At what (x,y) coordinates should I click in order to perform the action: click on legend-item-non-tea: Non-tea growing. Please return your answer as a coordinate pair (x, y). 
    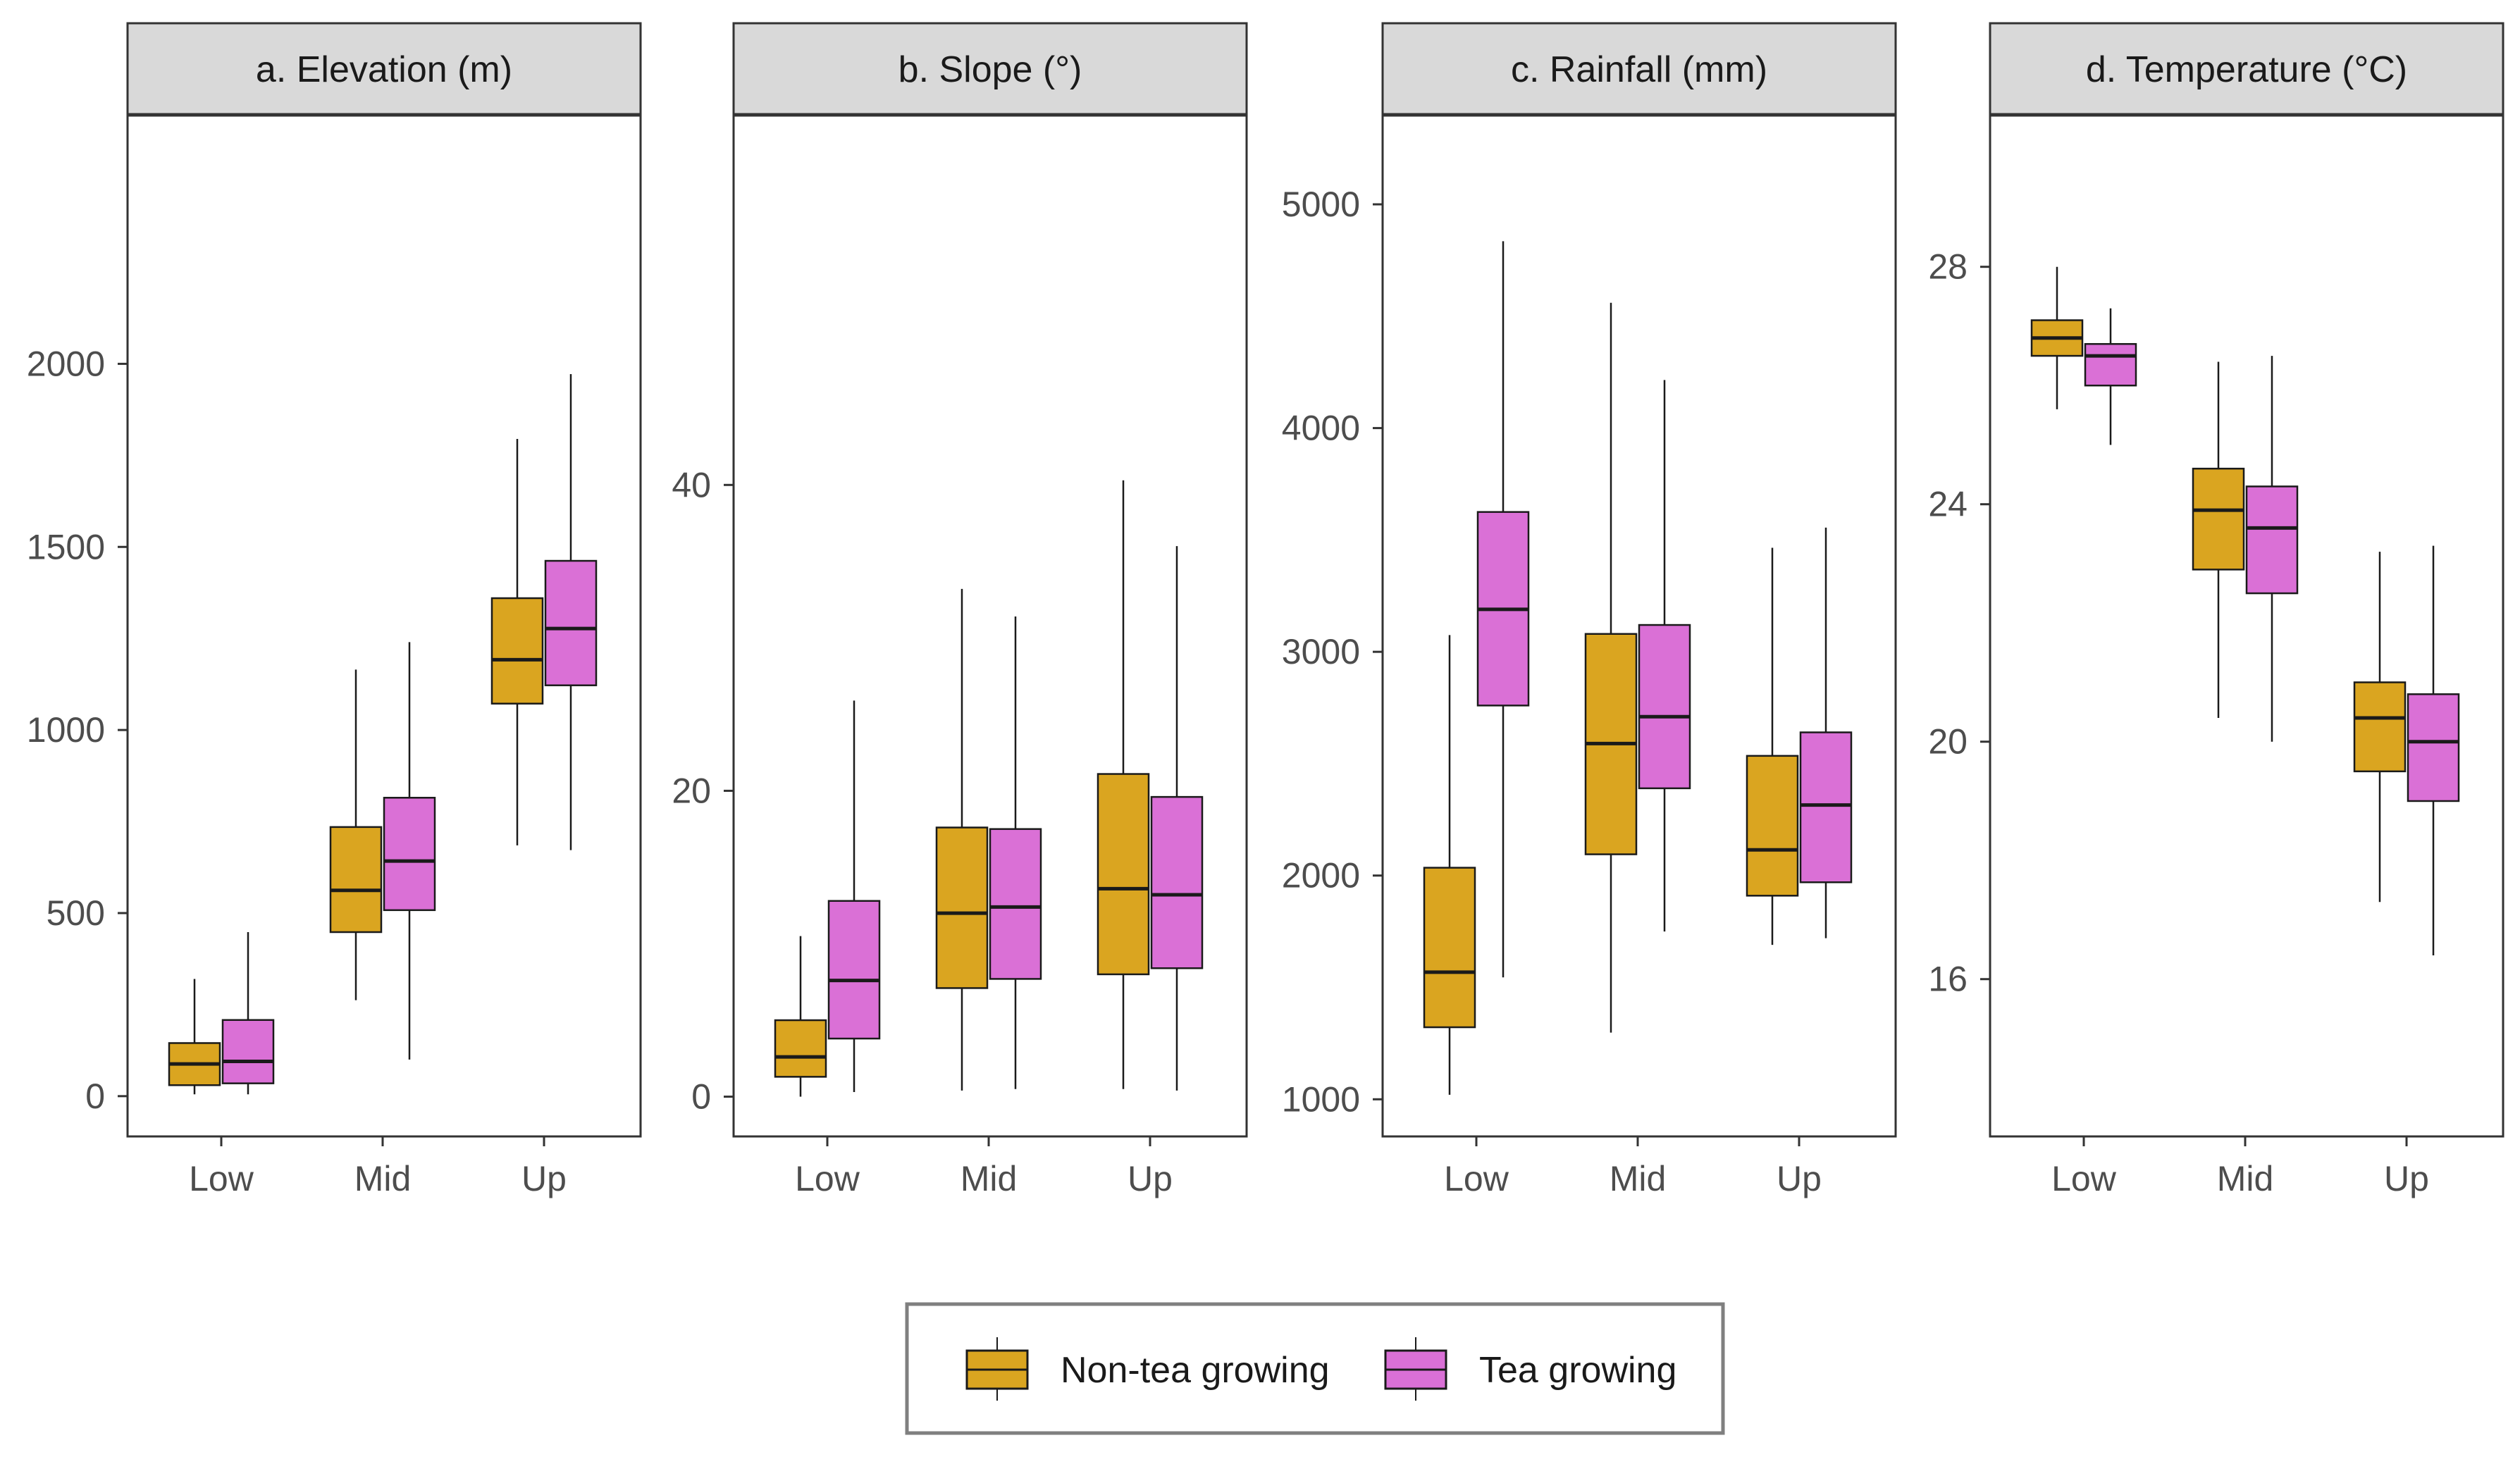
    Looking at the image, I should click on (1147, 1369).